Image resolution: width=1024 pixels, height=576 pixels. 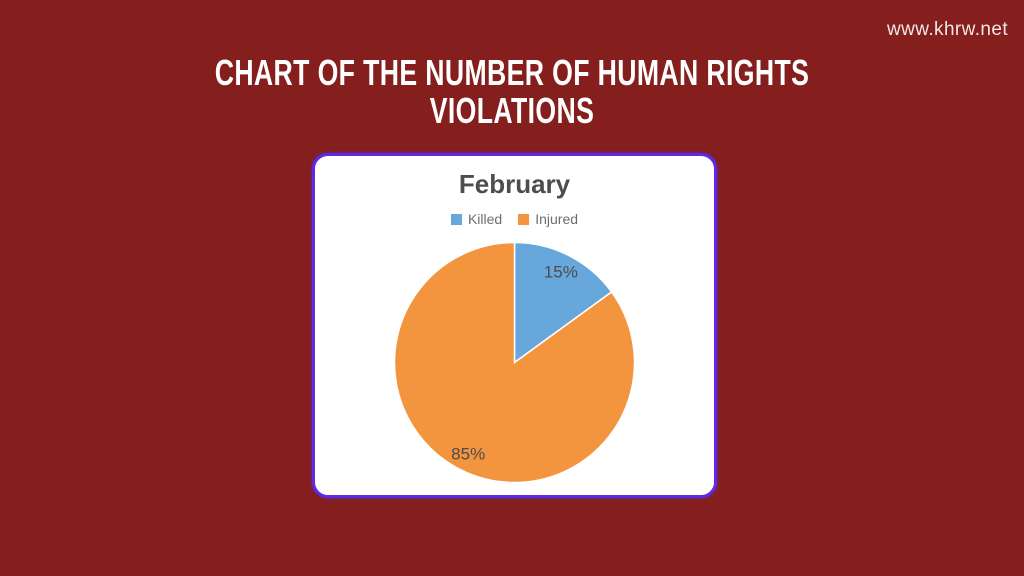 I want to click on legend-label-injured: Injured, so click(x=557, y=219).